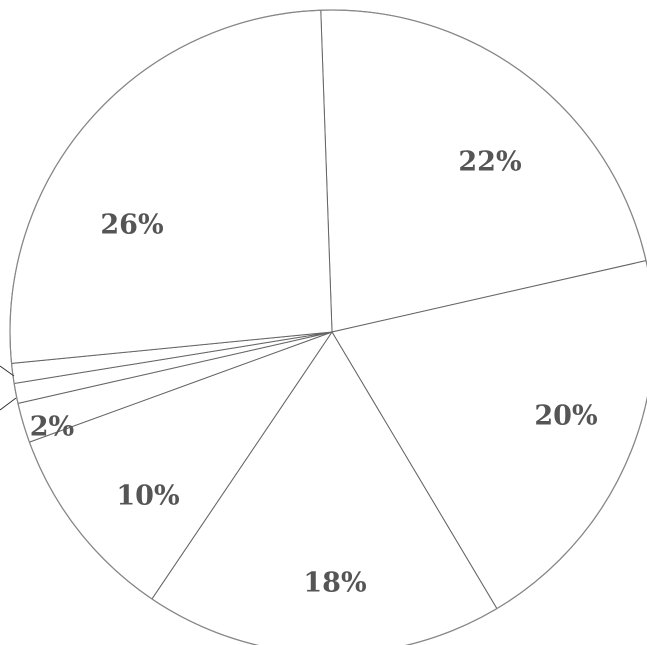 This screenshot has height=645, width=647. I want to click on slice-label-8: 26%, so click(131, 225).